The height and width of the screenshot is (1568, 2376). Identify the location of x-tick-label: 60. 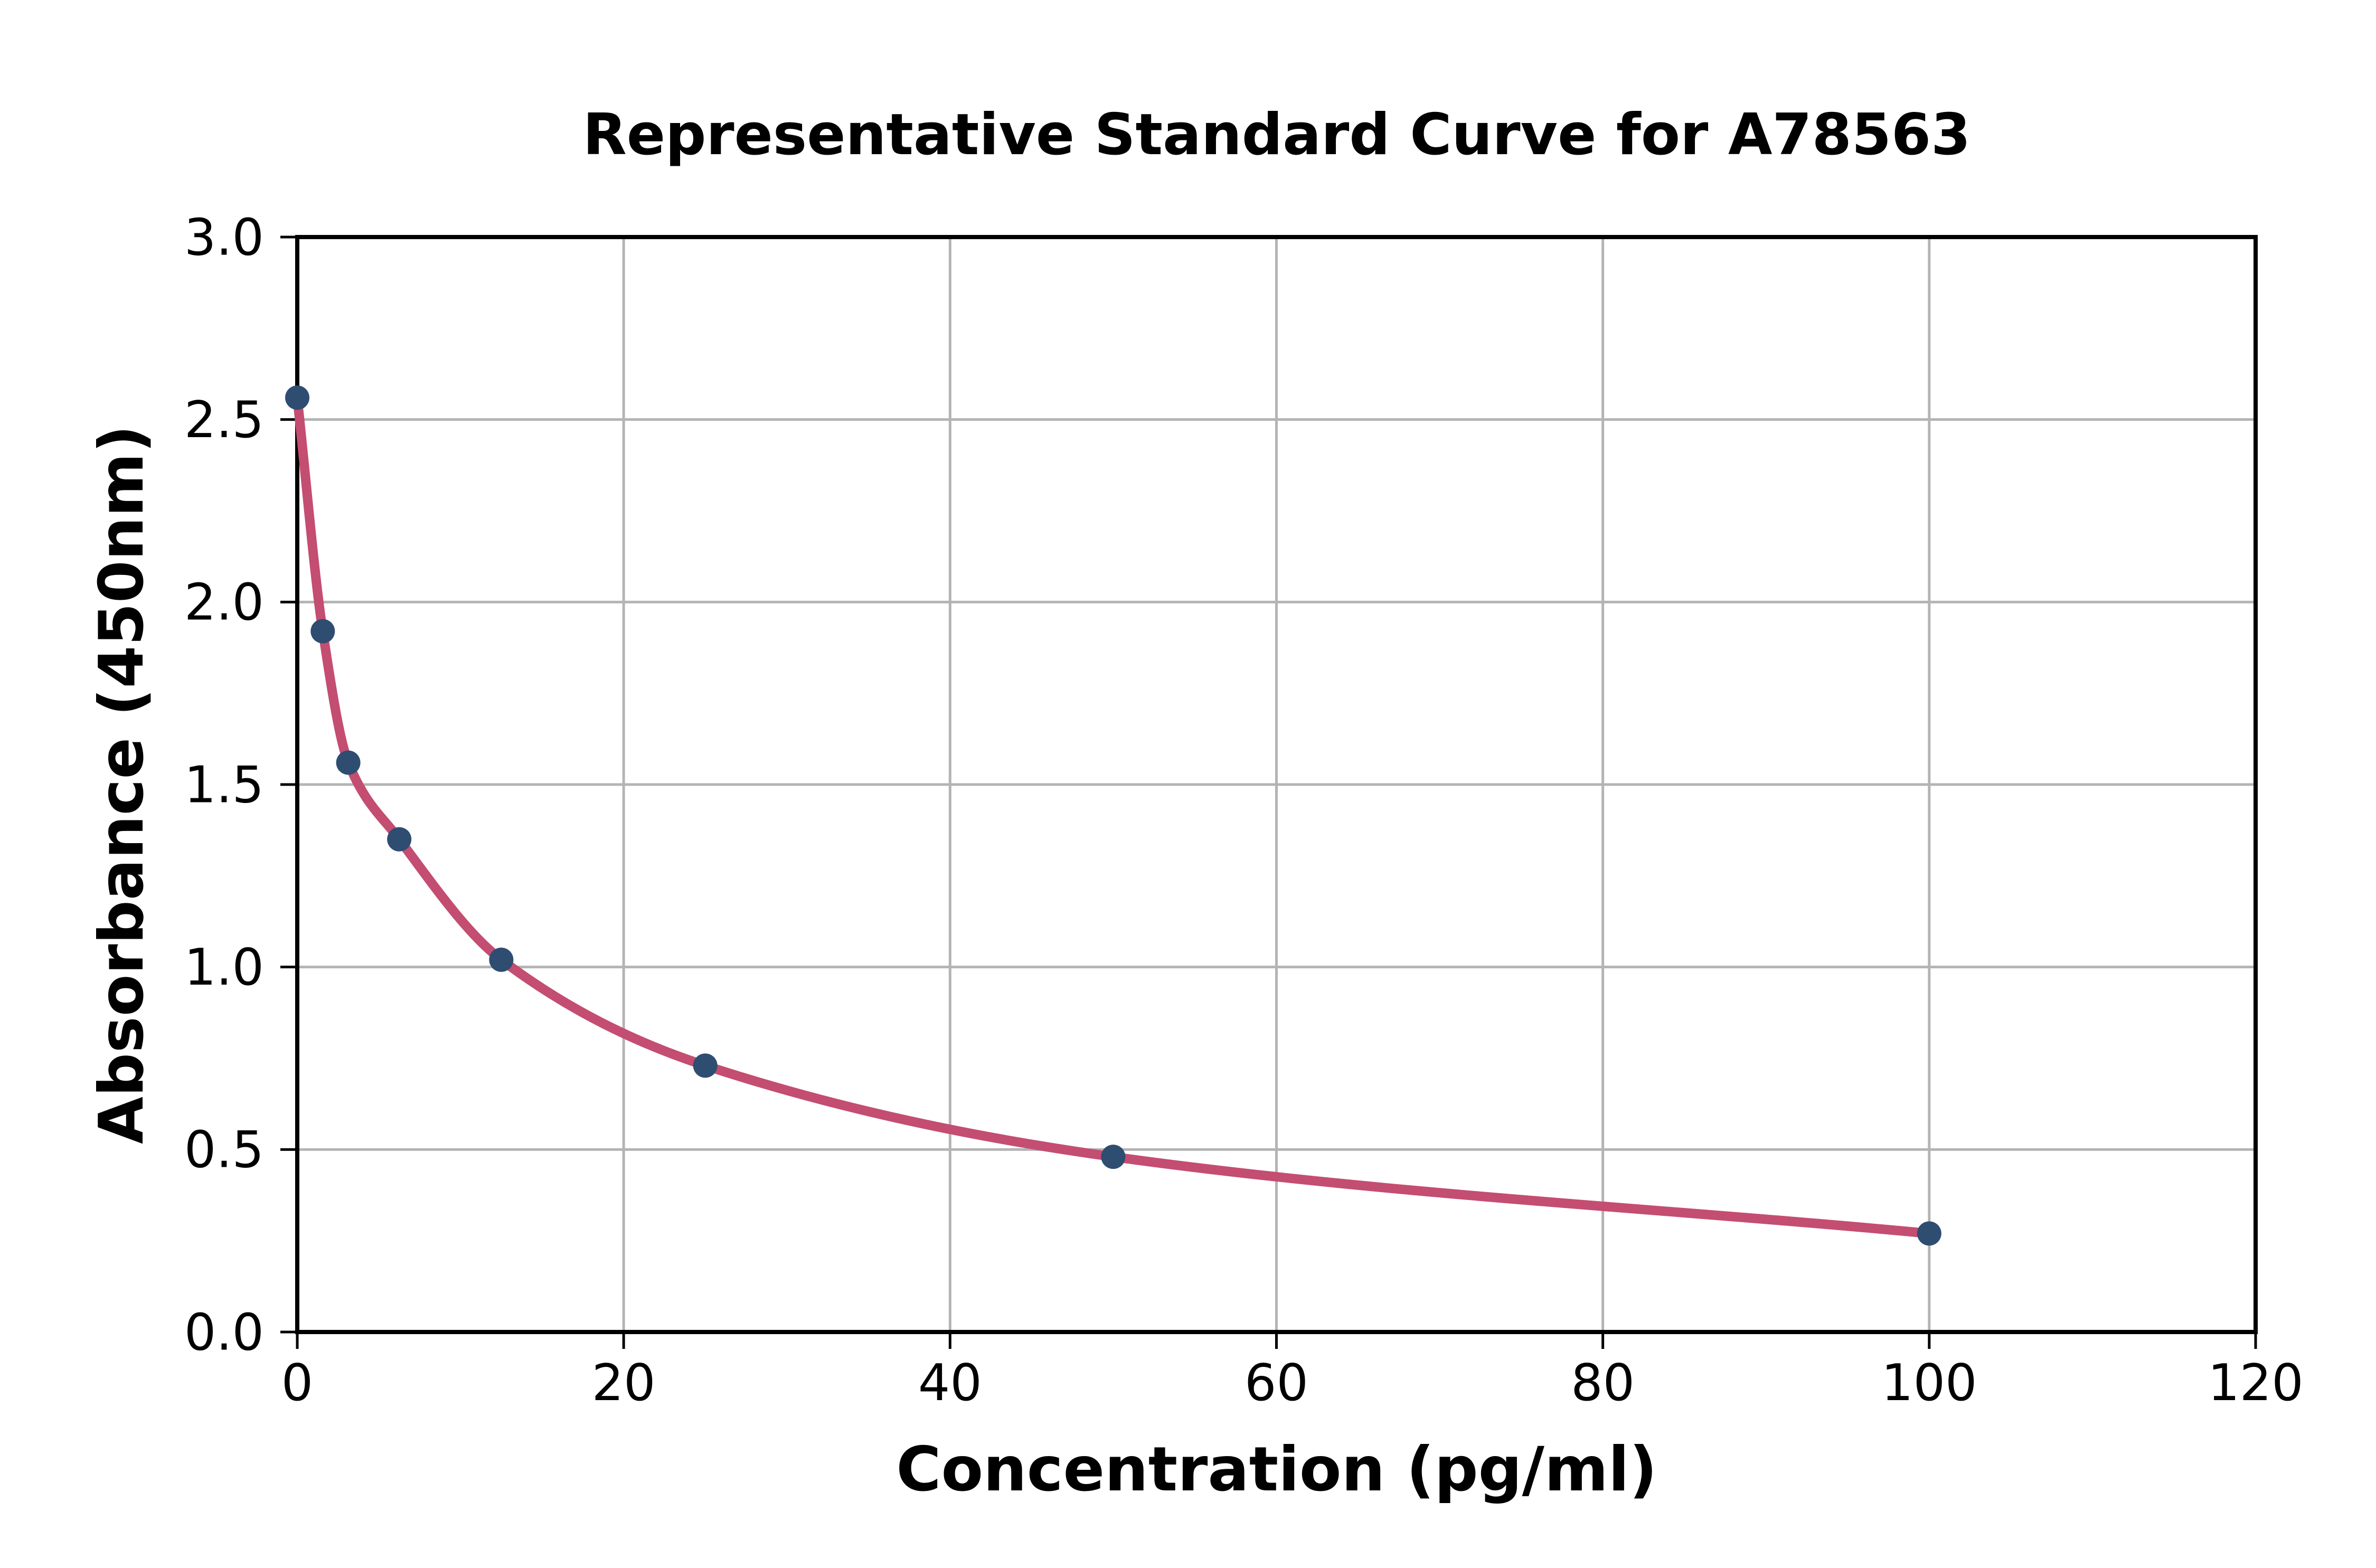
(1276, 1383).